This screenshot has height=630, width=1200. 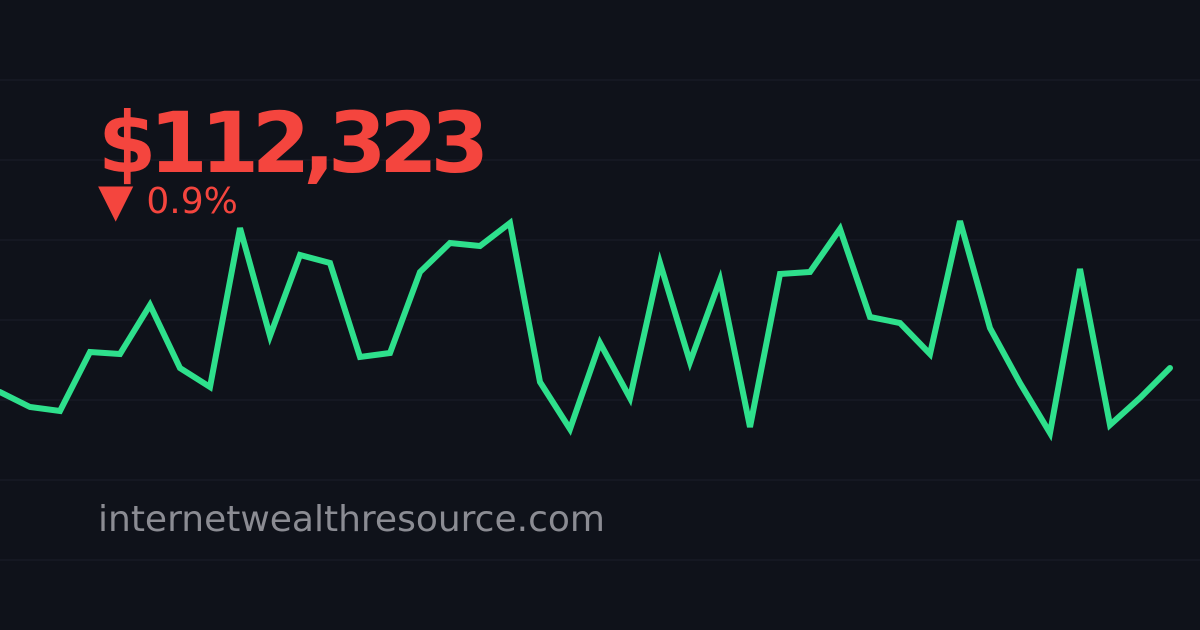 I want to click on price-value: $112,323, so click(x=293, y=143).